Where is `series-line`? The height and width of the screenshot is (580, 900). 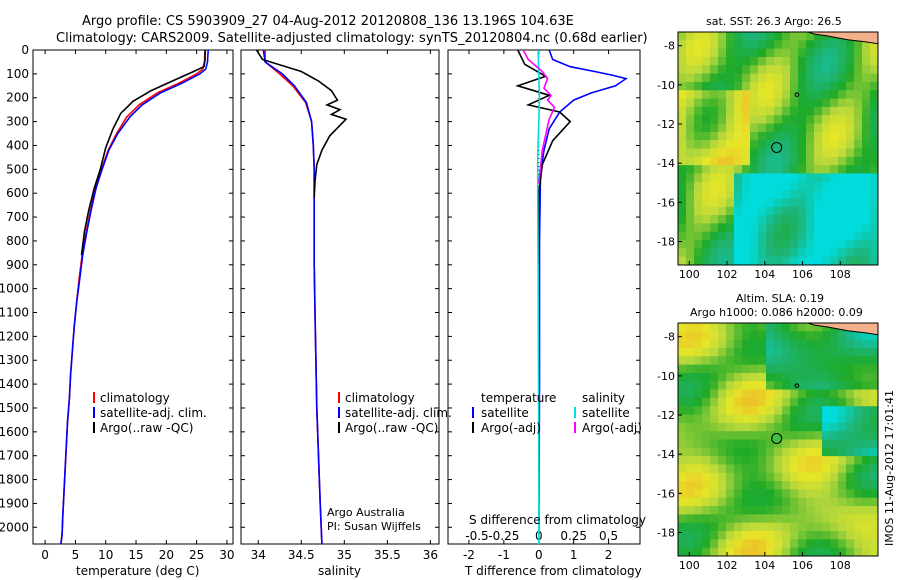
series-line is located at coordinates (293, 297).